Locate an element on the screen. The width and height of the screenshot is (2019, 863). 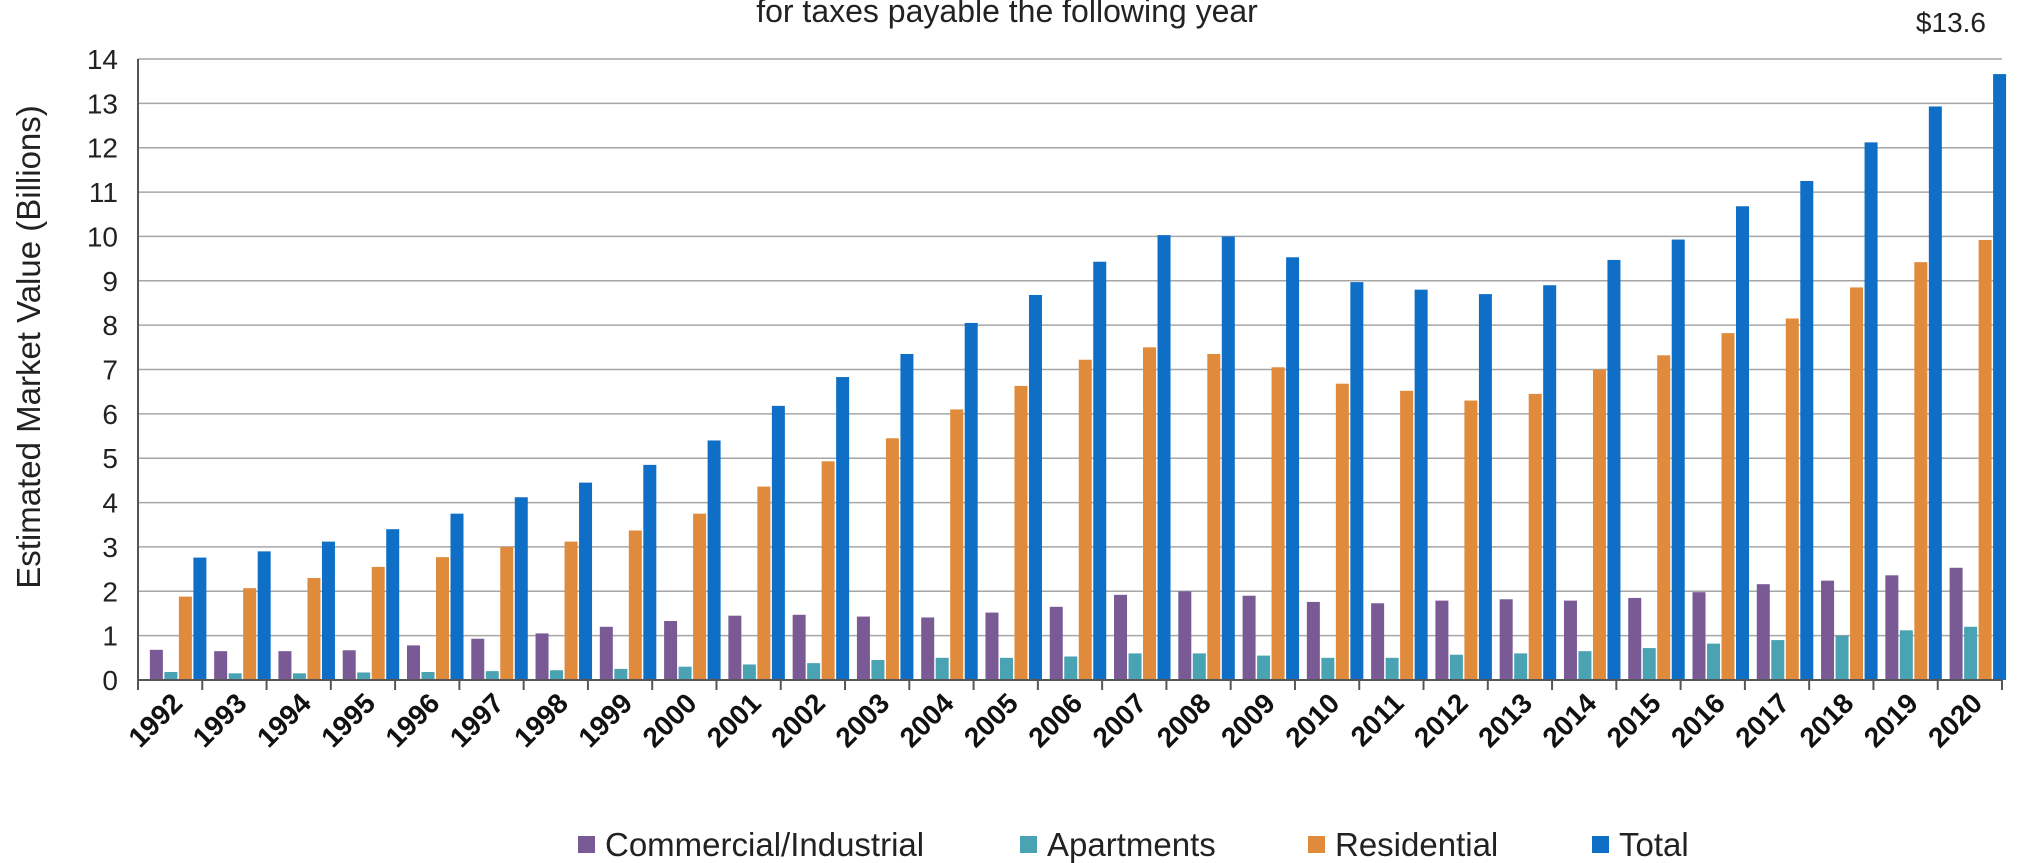
bar-total-2011 is located at coordinates (1421, 484).